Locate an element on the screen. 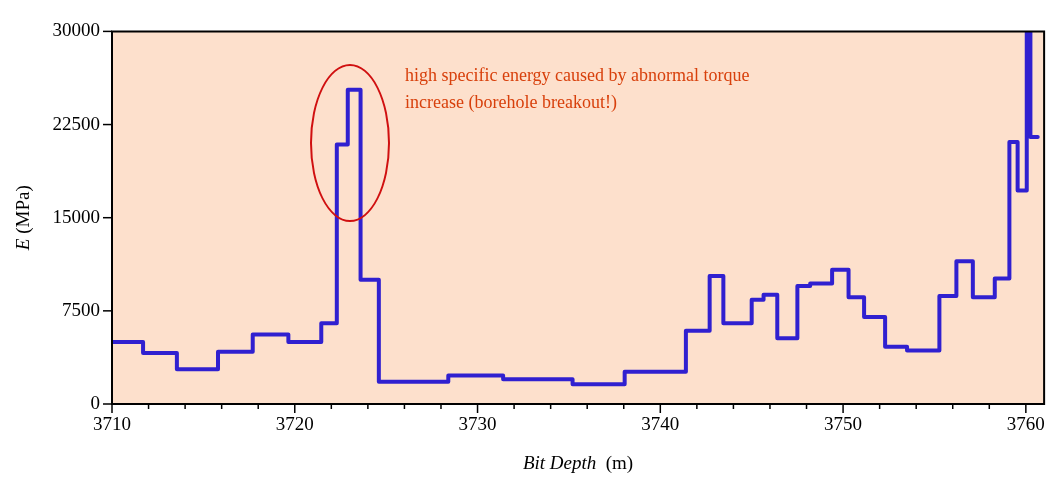 The height and width of the screenshot is (485, 1055). x-tick-label: 3710 is located at coordinates (112, 424).